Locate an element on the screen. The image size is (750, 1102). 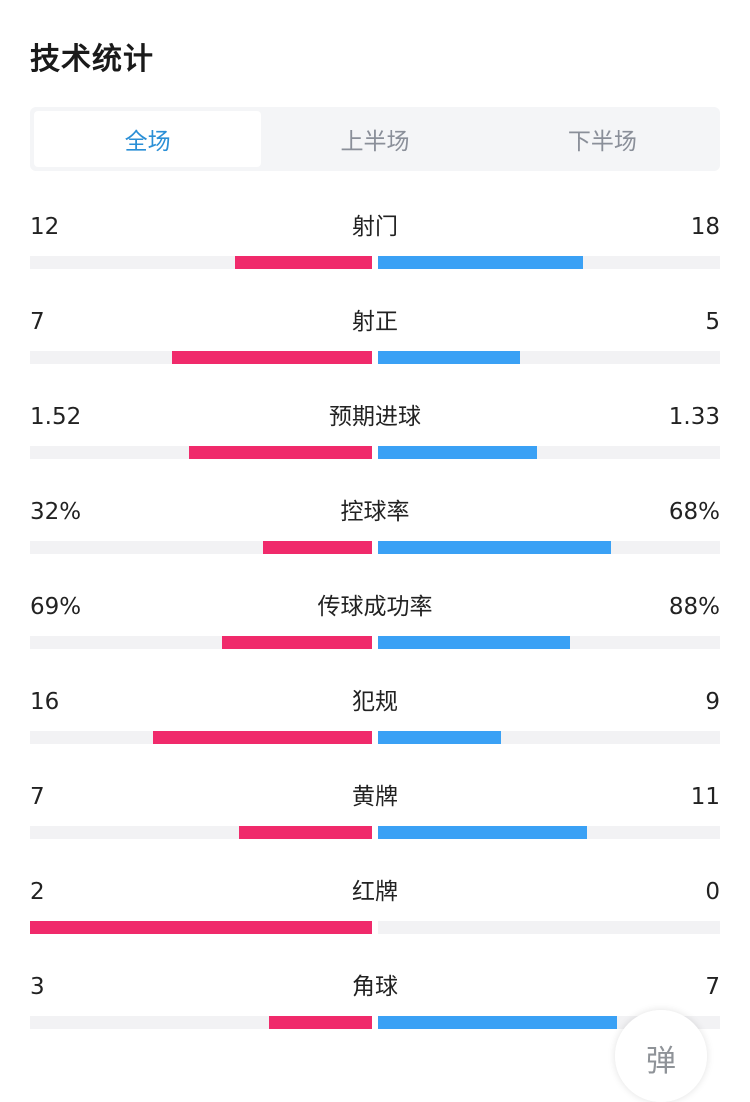
tab-second-half: 下半场 is located at coordinates (602, 142).